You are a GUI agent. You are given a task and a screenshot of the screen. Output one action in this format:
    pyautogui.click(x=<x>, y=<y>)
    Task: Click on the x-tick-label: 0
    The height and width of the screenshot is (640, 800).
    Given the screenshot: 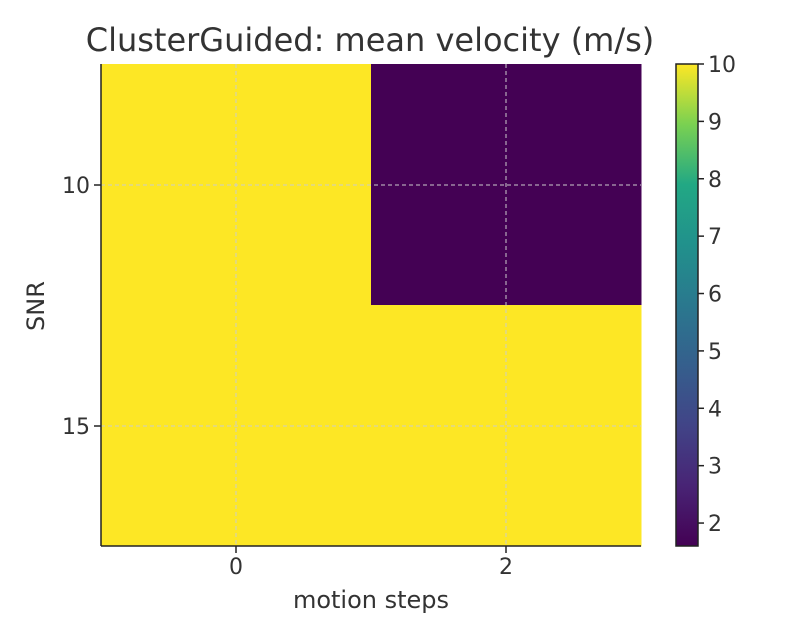 What is the action you would take?
    pyautogui.click(x=236, y=567)
    